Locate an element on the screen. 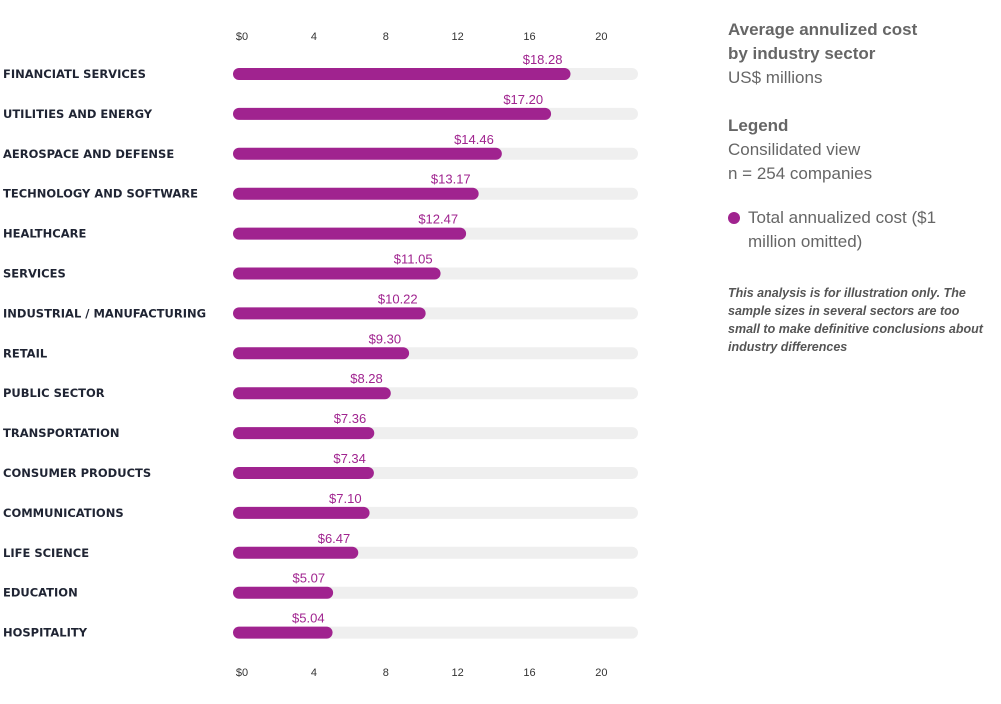  data-label: $5.07 is located at coordinates (309, 578).